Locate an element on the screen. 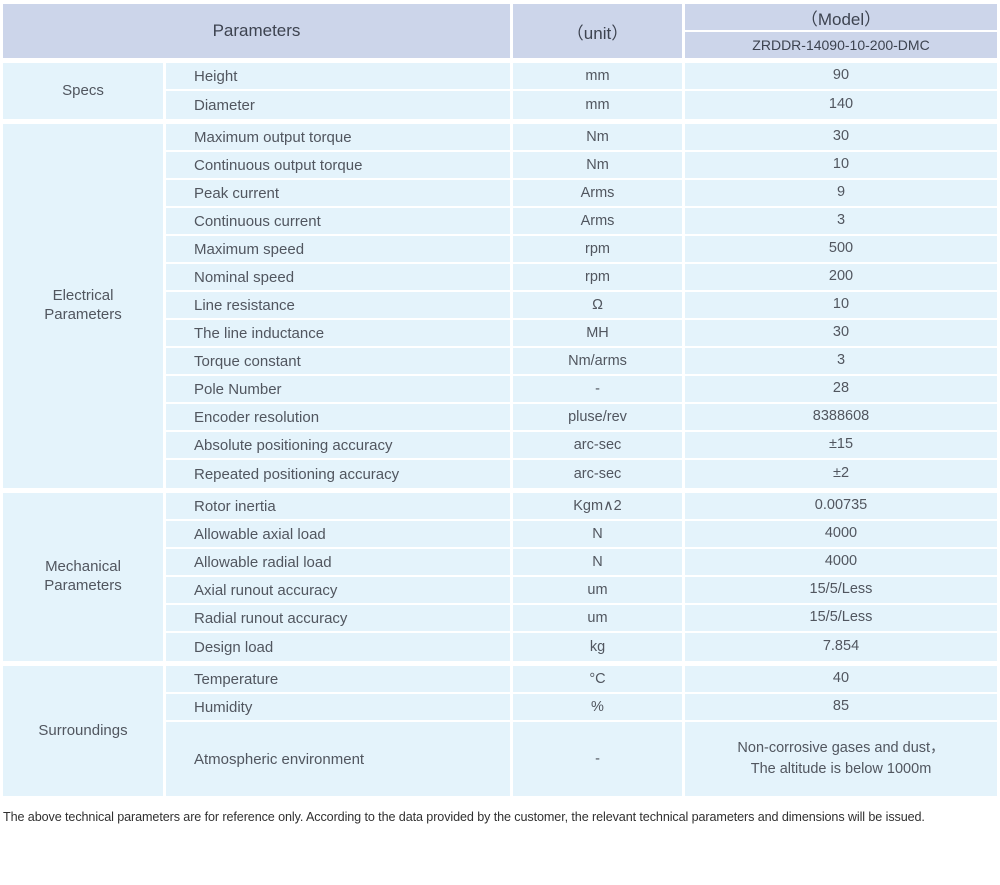 Image resolution: width=1000 pixels, height=885 pixels. table-row: Nominal speed rpm 200 is located at coordinates (500, 278).